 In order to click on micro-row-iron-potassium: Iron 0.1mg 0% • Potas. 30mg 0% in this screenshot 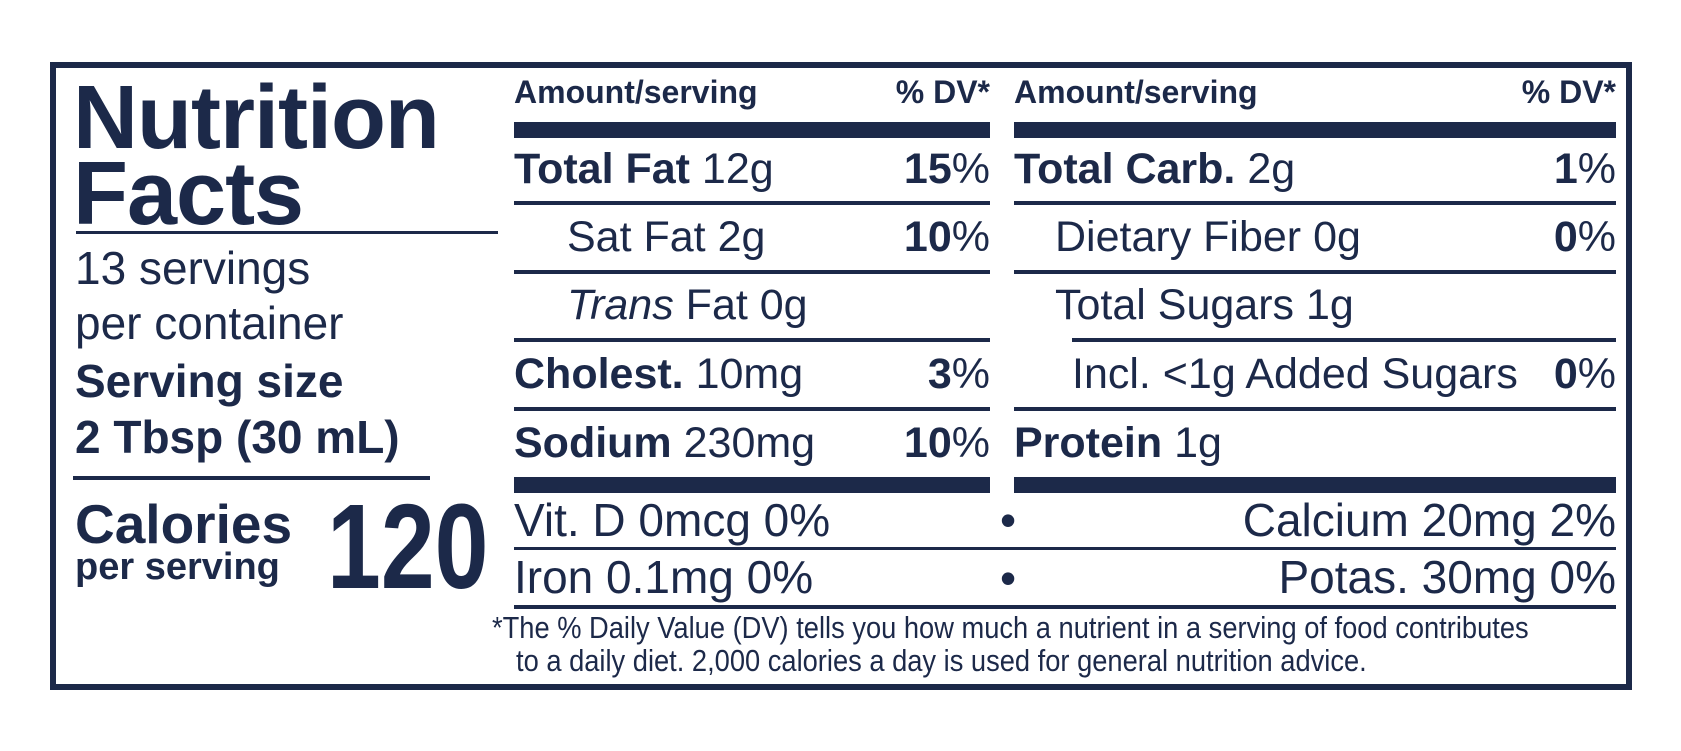, I will do `click(1065, 577)`.